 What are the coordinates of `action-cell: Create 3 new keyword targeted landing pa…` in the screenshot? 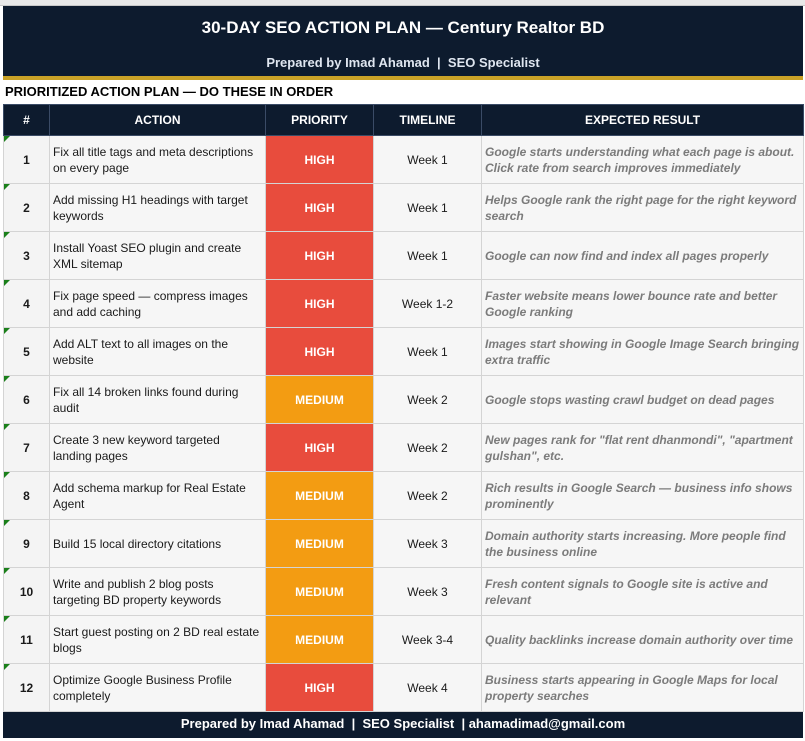 It's located at (157, 447).